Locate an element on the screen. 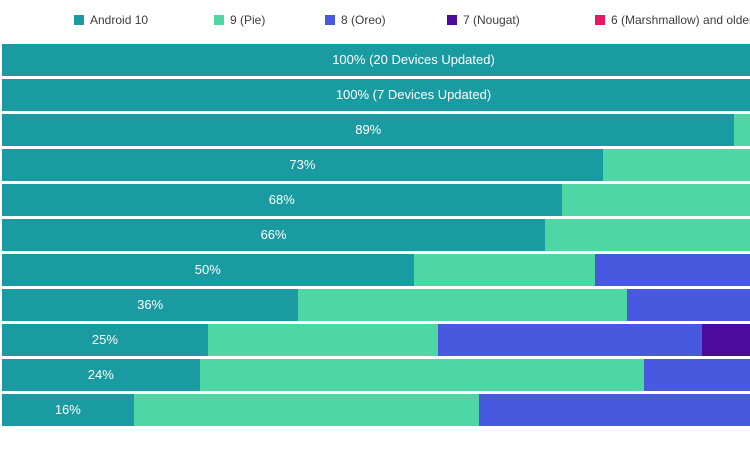  bar-segment-android10: 16% is located at coordinates (68, 410).